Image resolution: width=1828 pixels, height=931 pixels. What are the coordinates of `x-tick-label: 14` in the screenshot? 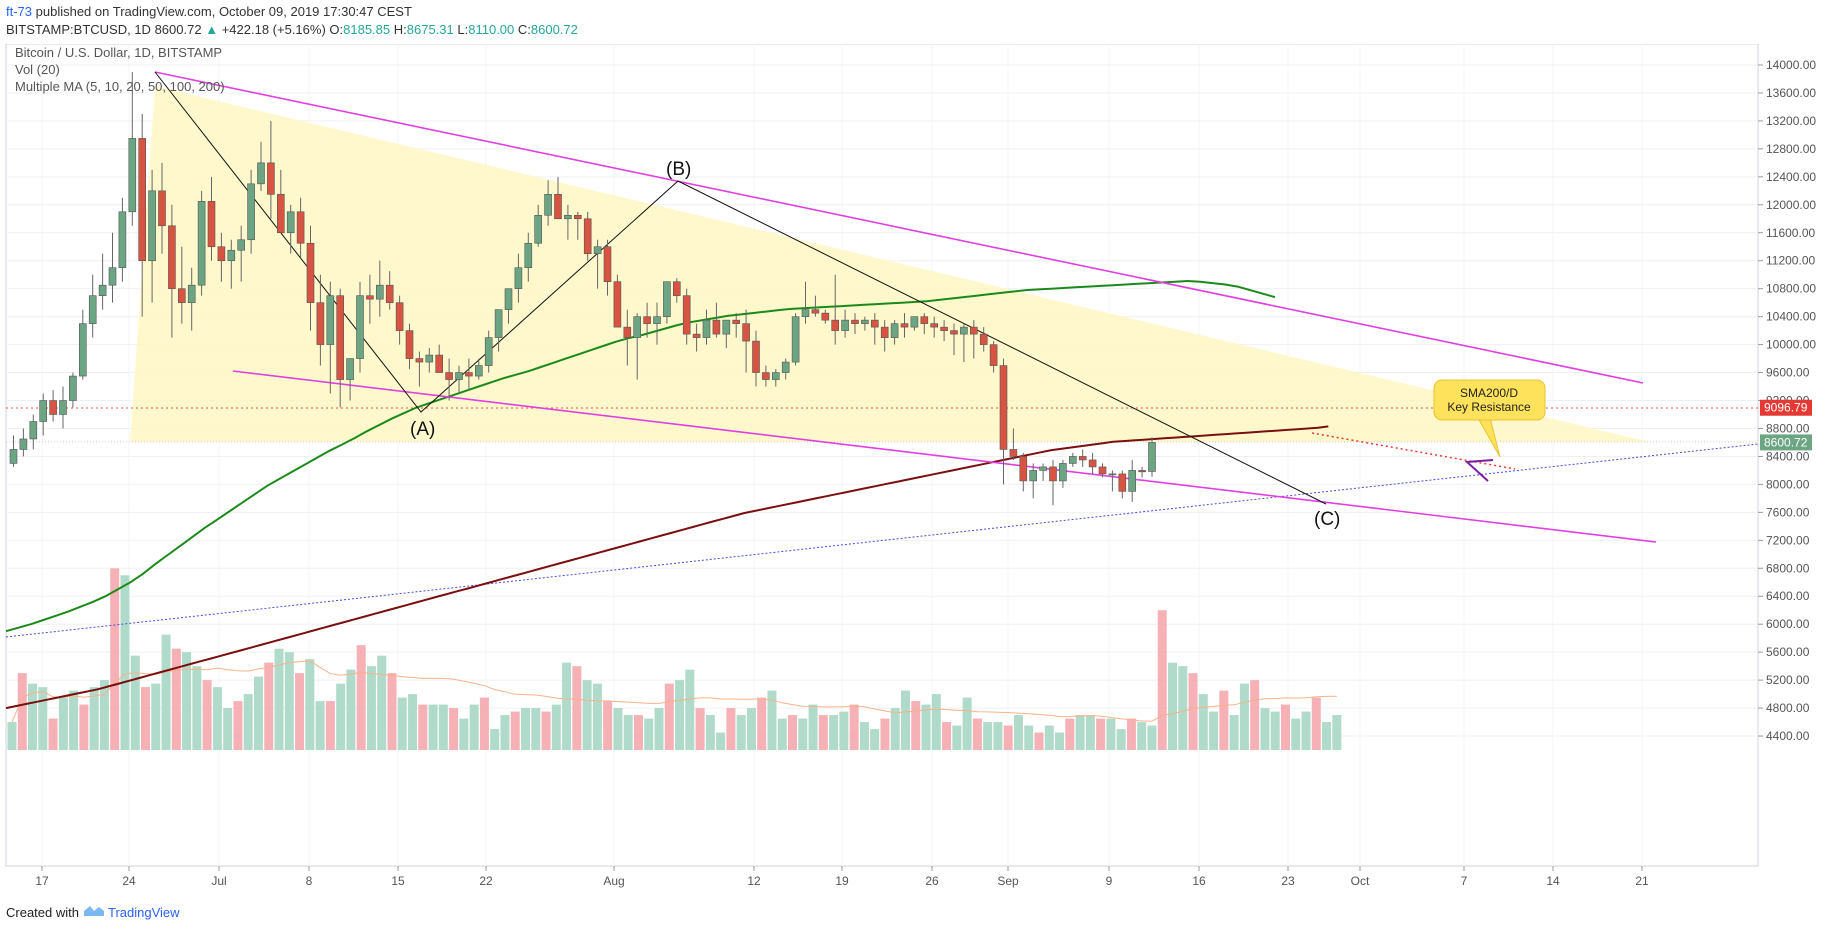 It's located at (1553, 881).